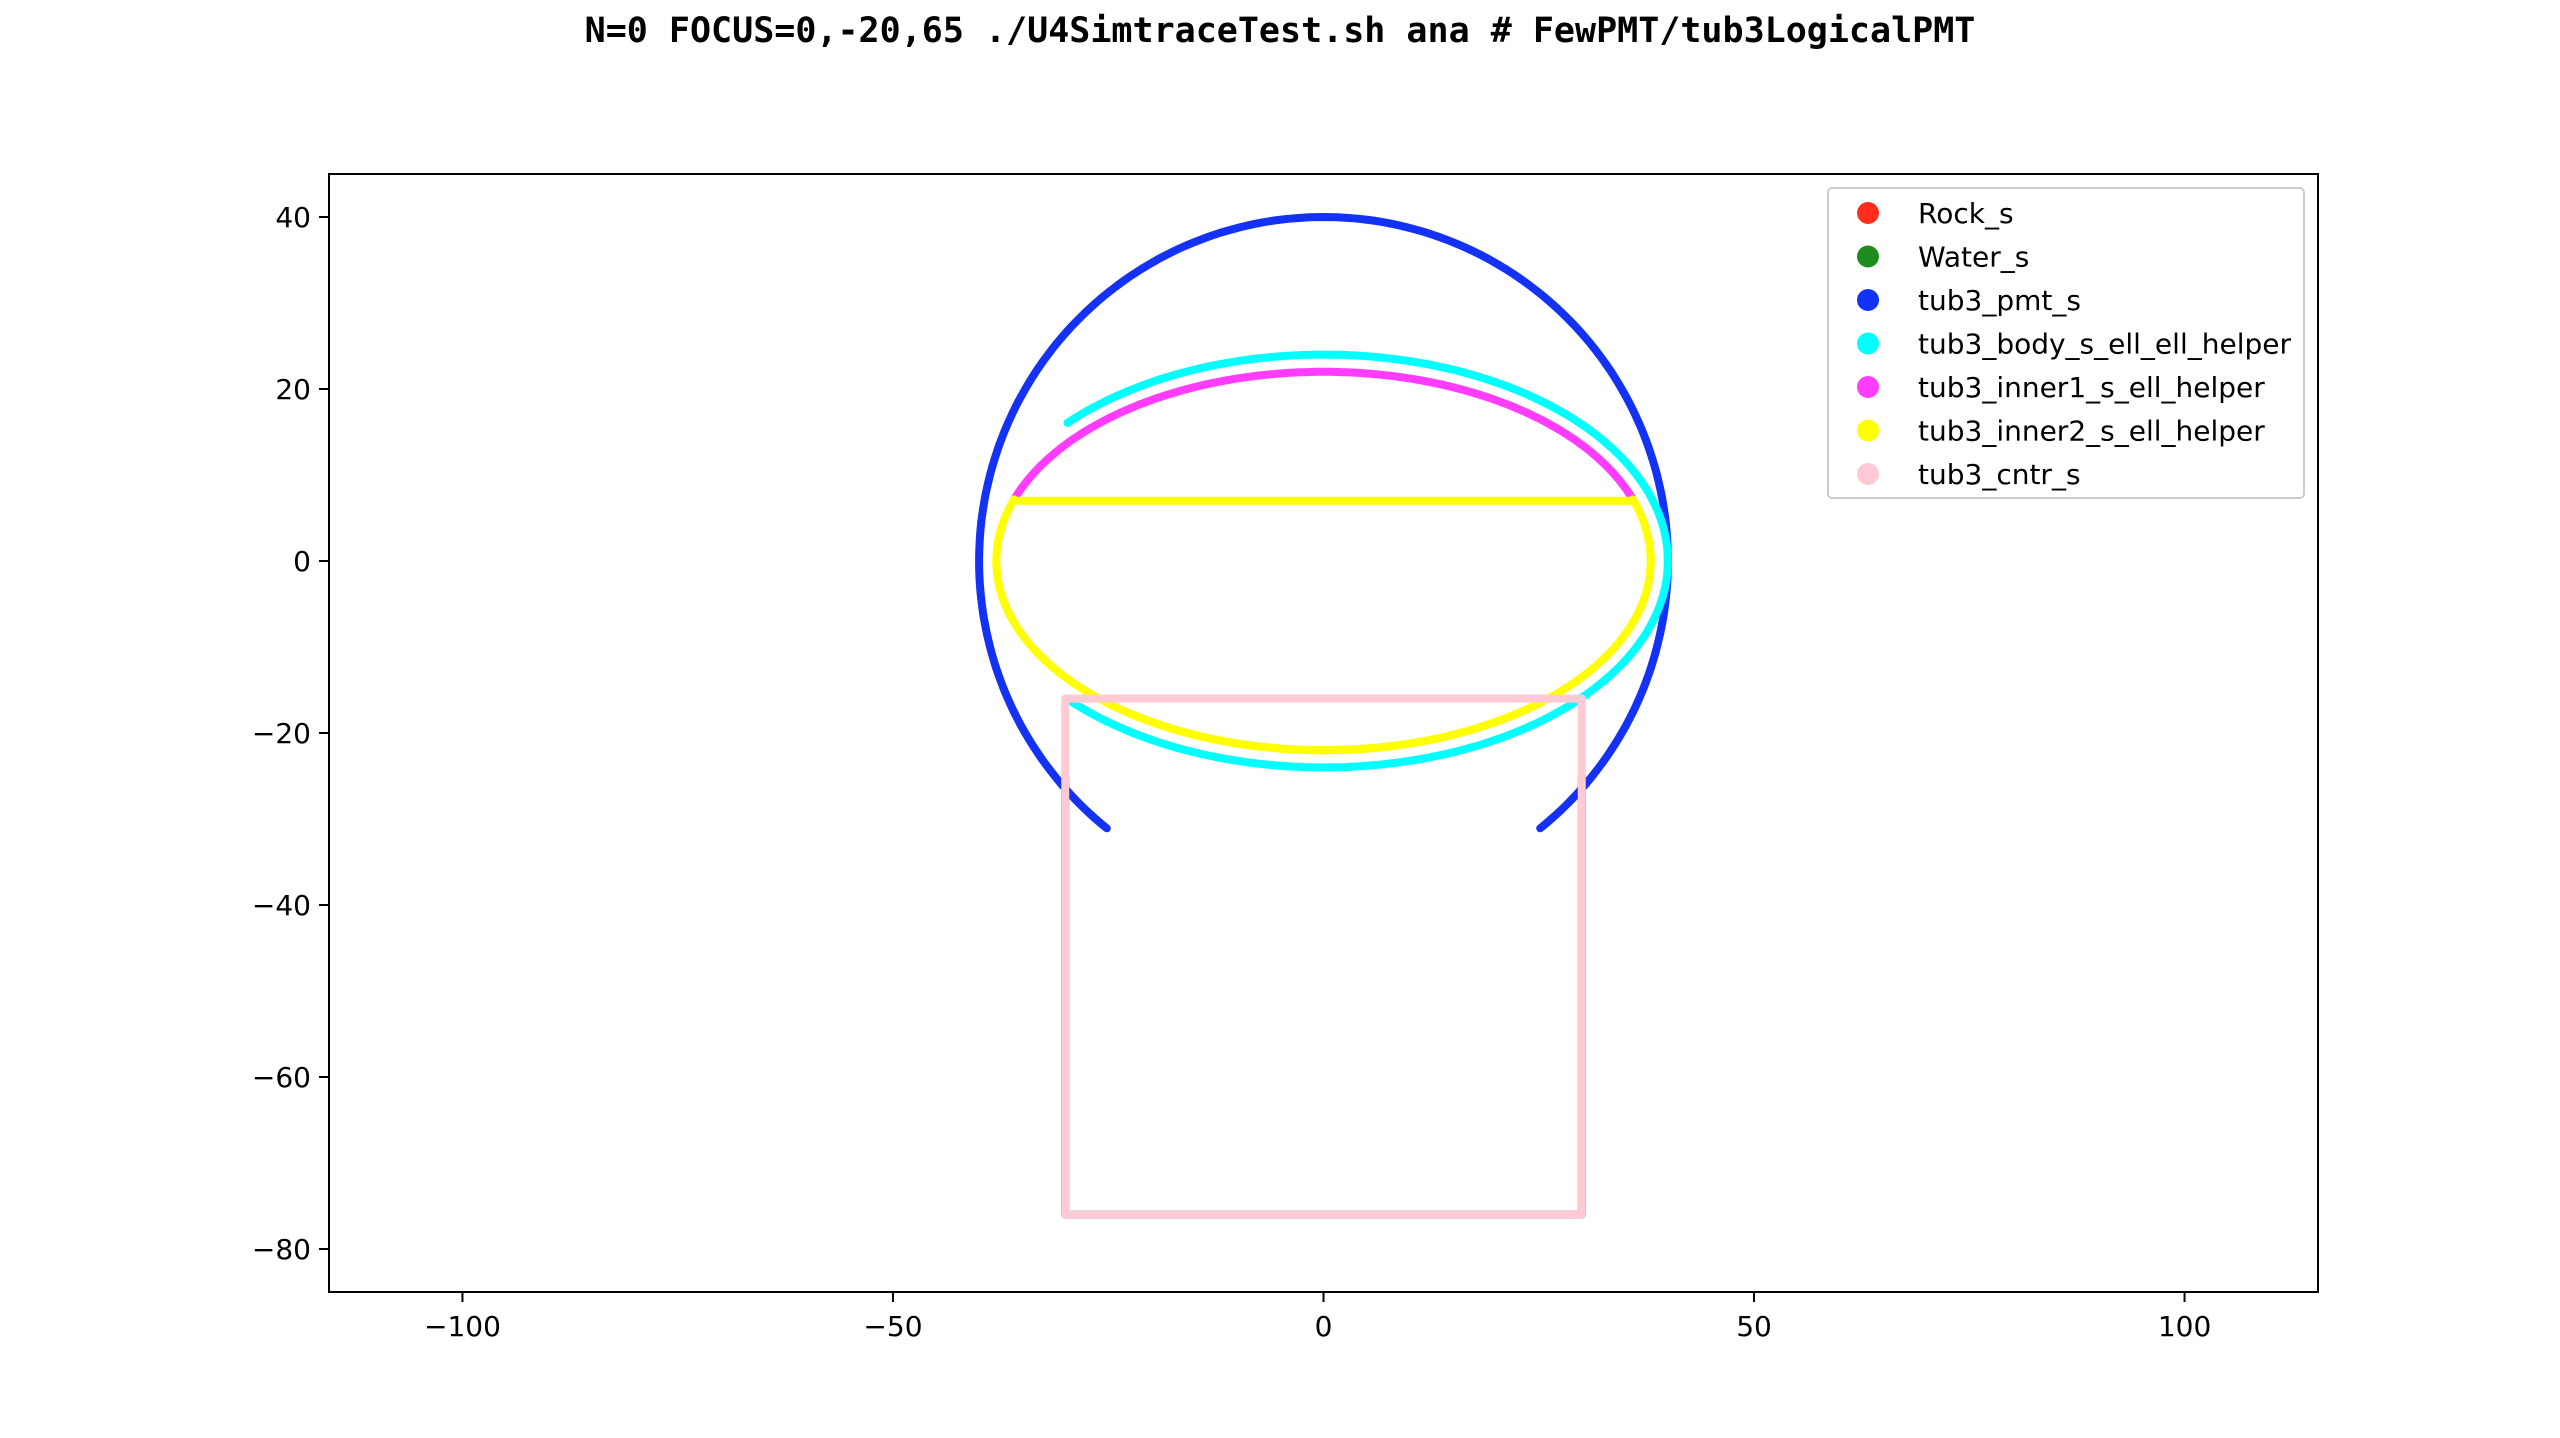 The image size is (2560, 1438). I want to click on legend-marker-tub3_inner2_s_ell_helper, so click(1868, 430).